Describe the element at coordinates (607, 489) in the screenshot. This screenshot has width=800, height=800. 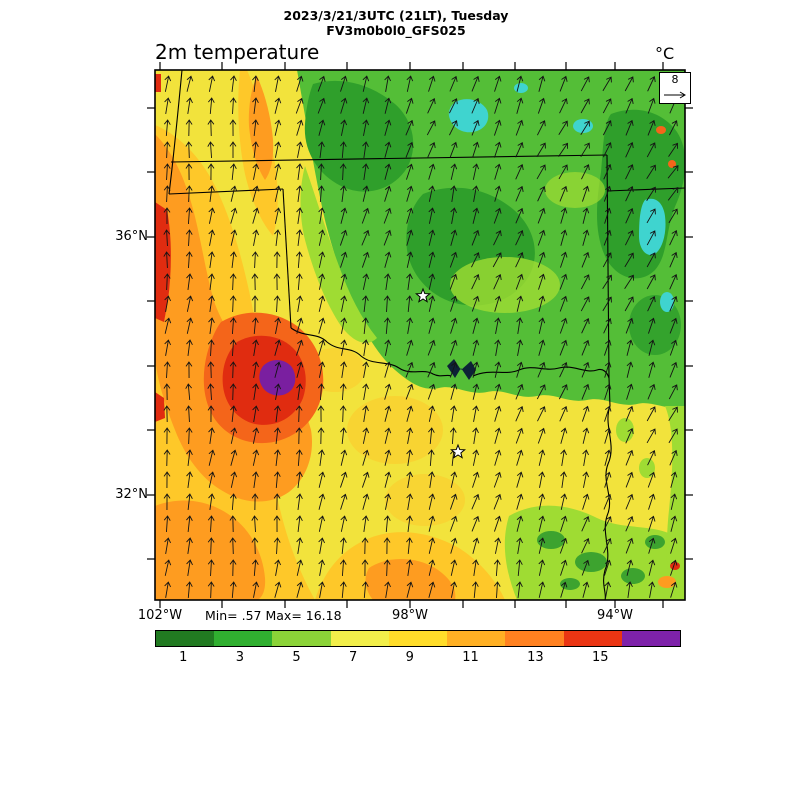
I see `border-texas-arkansas-louisiana` at that location.